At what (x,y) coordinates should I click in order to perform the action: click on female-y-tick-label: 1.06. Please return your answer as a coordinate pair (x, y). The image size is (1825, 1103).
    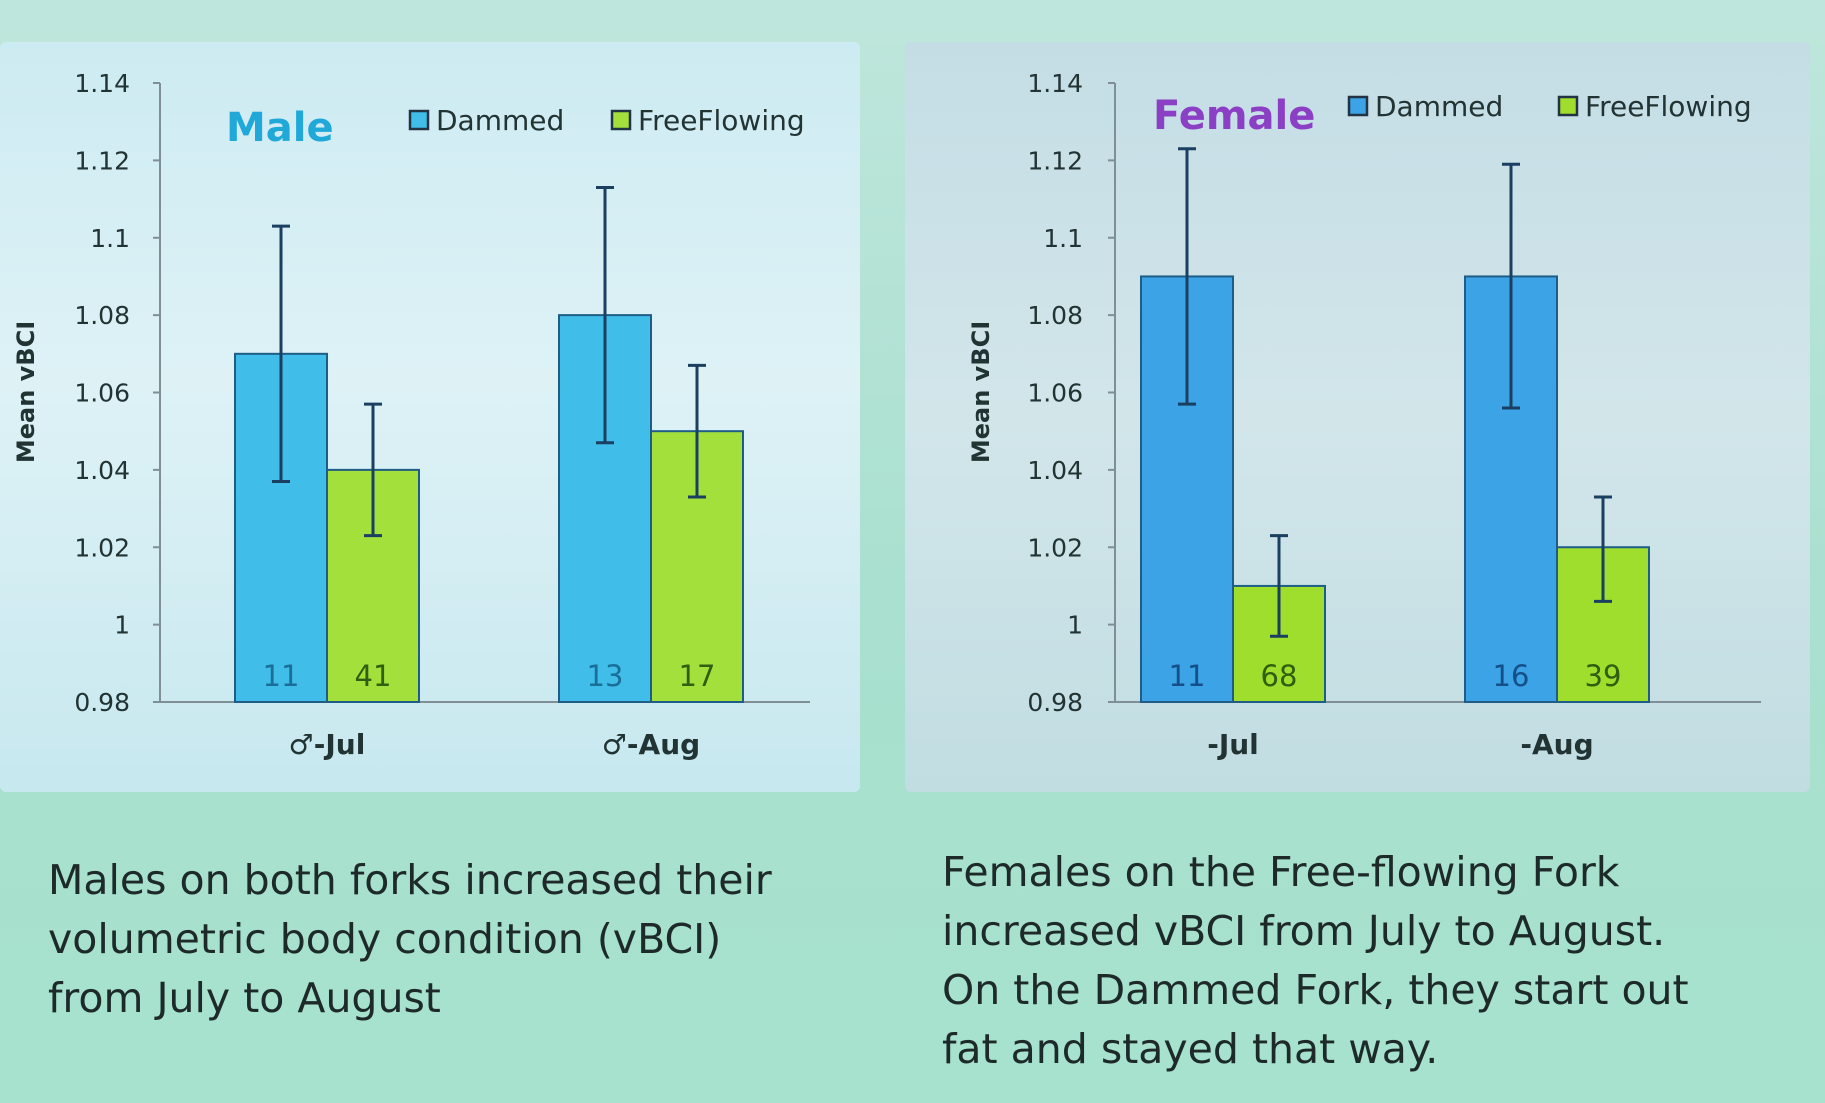
    Looking at the image, I should click on (1055, 393).